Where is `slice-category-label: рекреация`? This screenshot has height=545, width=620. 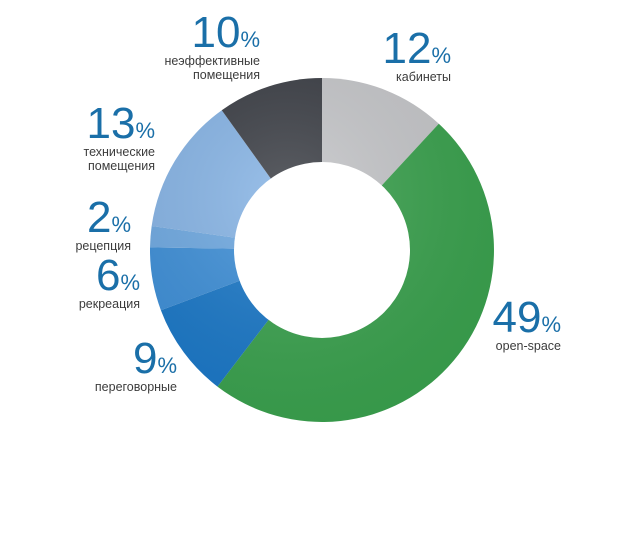
slice-category-label: рекреация is located at coordinates (109, 304).